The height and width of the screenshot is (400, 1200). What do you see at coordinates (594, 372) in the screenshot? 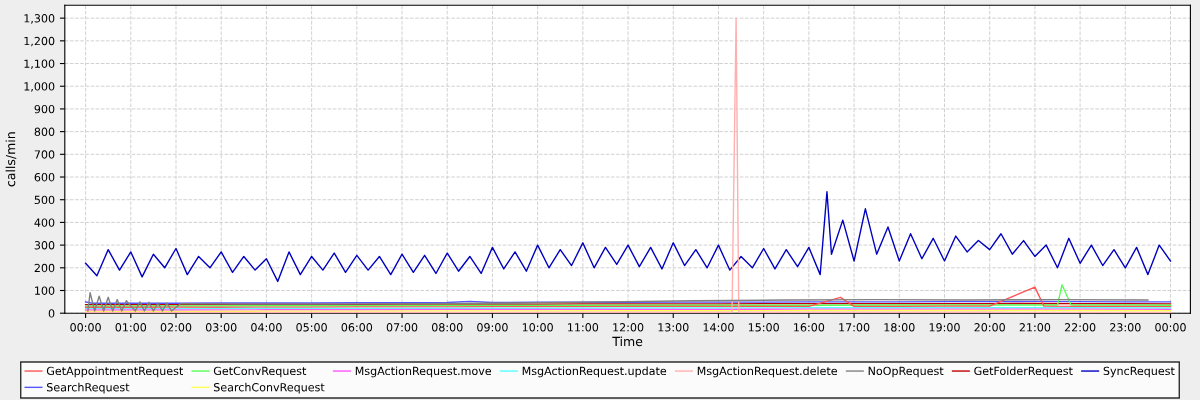
I see `legend-label: MsgActionRequest.update` at bounding box center [594, 372].